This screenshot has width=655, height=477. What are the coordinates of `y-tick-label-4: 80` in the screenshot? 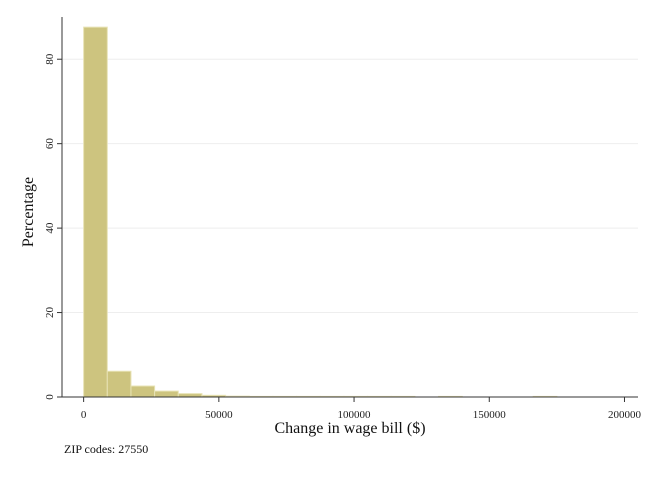 It's located at (50, 59).